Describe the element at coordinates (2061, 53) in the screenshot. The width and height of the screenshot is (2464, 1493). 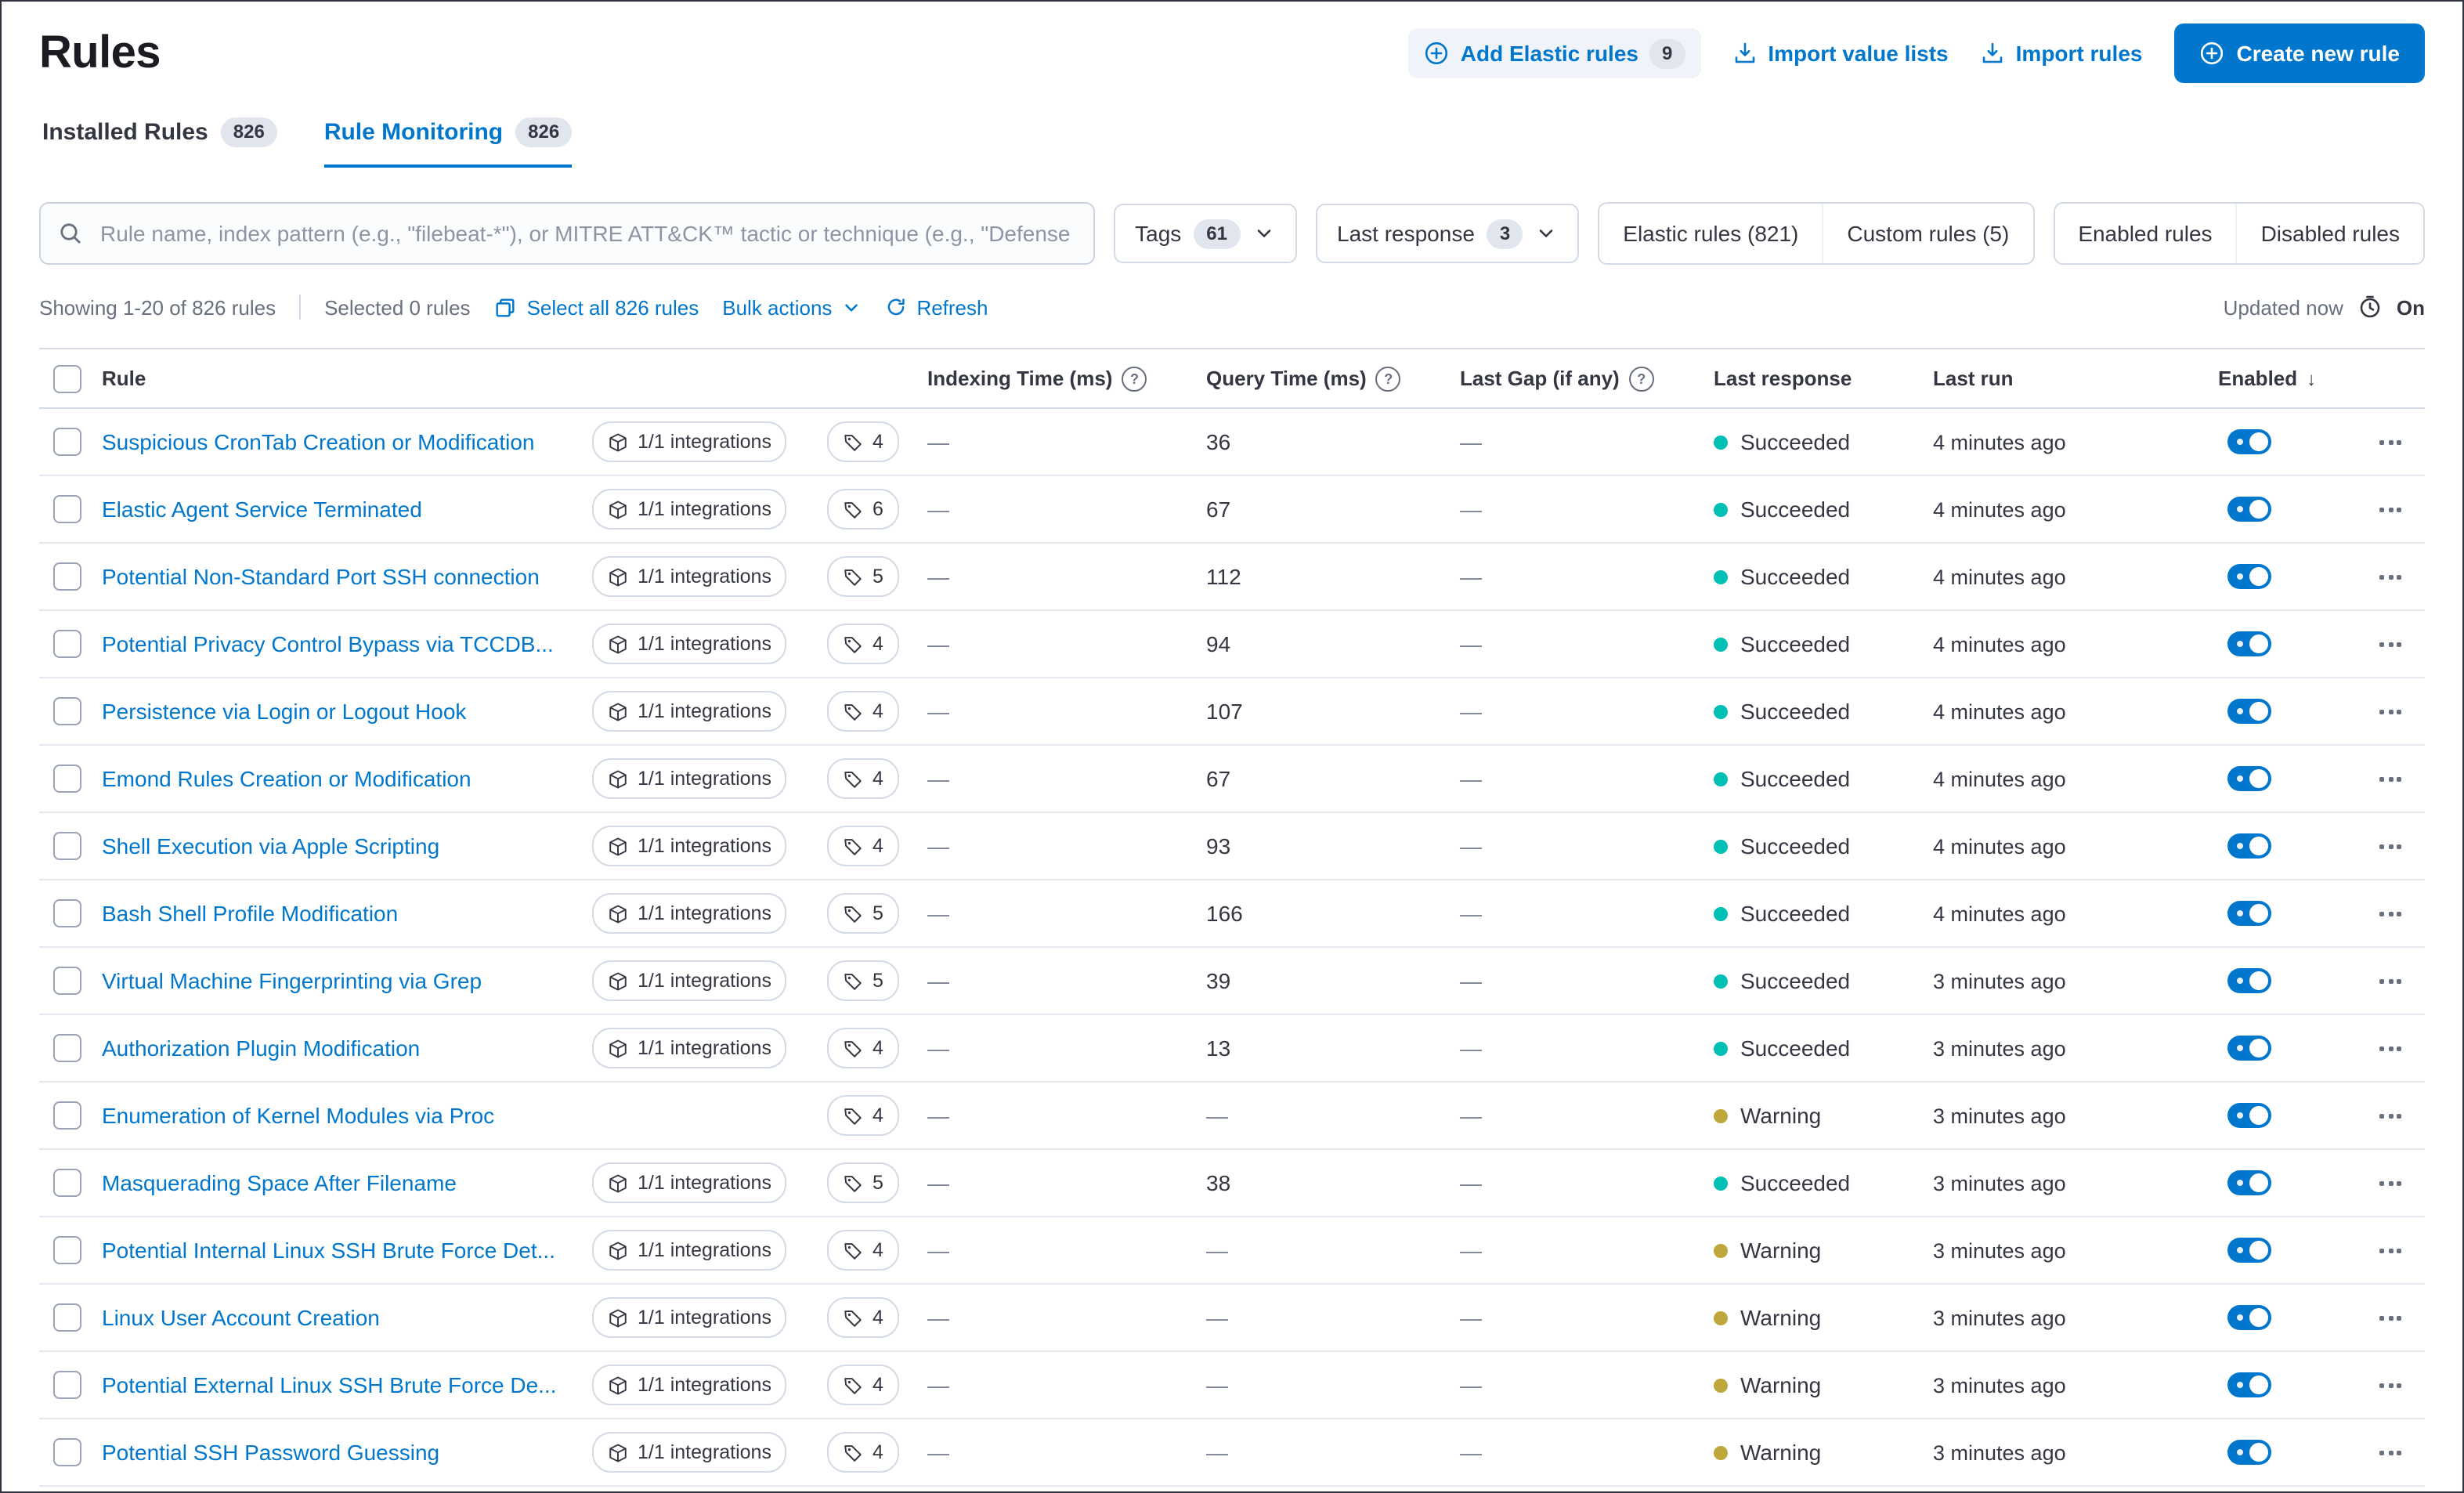
I see `import-rules-button: Import rules` at that location.